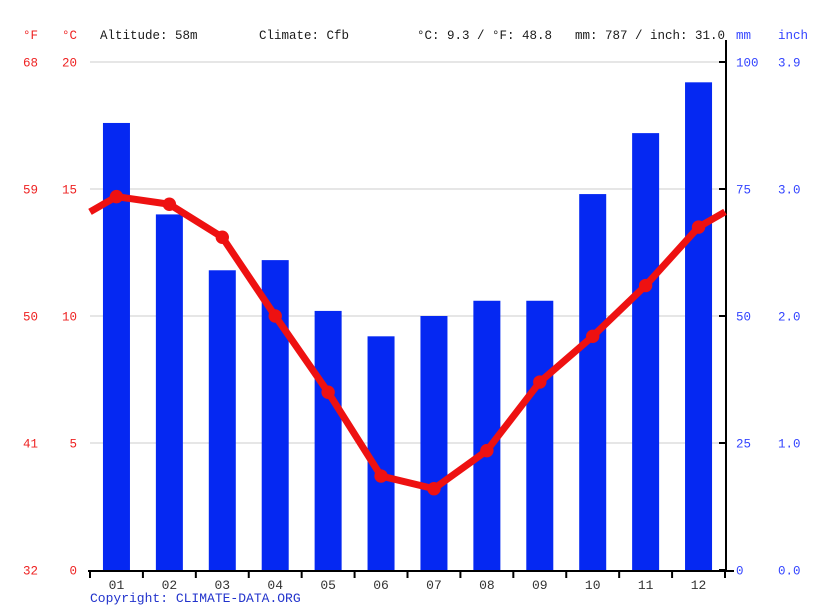  I want to click on month-label-08: 08, so click(487, 585).